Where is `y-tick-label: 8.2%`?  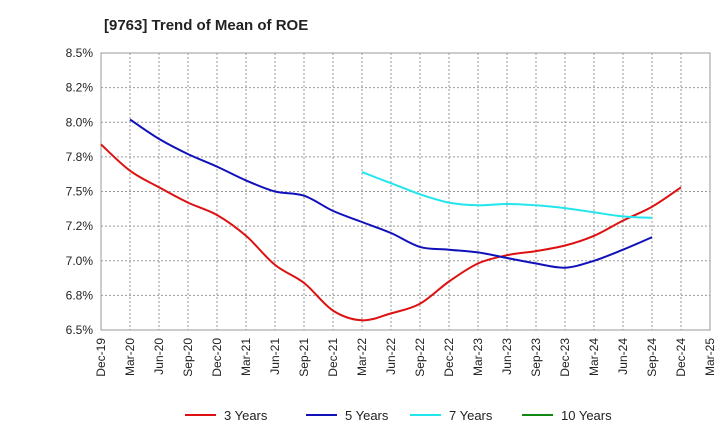
y-tick-label: 8.2% is located at coordinates (80, 88).